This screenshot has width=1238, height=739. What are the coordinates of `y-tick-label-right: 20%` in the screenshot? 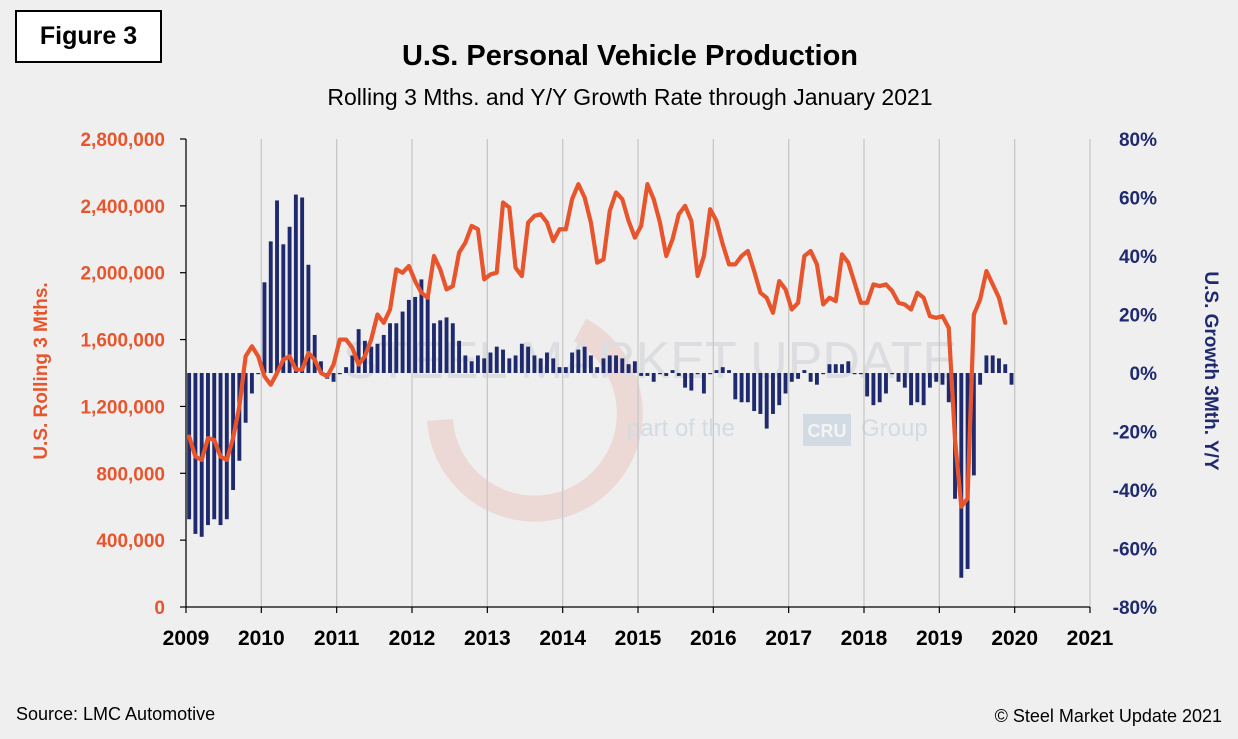 It's located at (1138, 316).